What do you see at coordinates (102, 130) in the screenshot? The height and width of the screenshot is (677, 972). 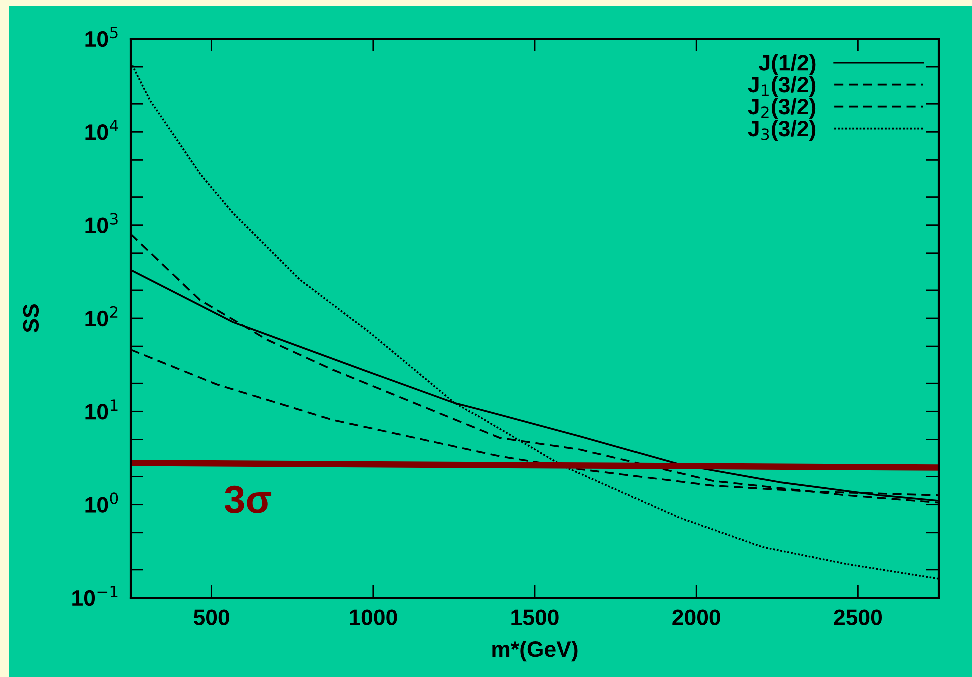 I see `y-tick-label: 10$^{4}$` at bounding box center [102, 130].